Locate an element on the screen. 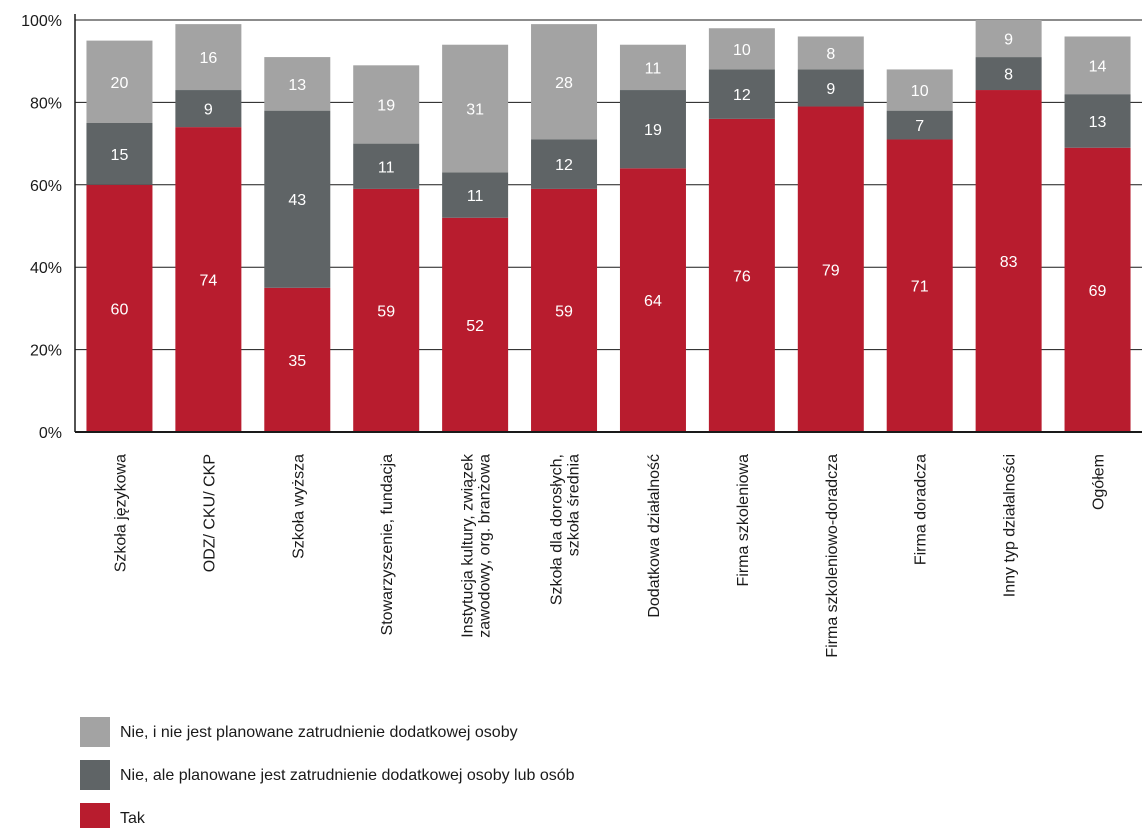 The width and height of the screenshot is (1142, 828). x-tick-label: Stowarzyszenie, fundacja is located at coordinates (387, 545).